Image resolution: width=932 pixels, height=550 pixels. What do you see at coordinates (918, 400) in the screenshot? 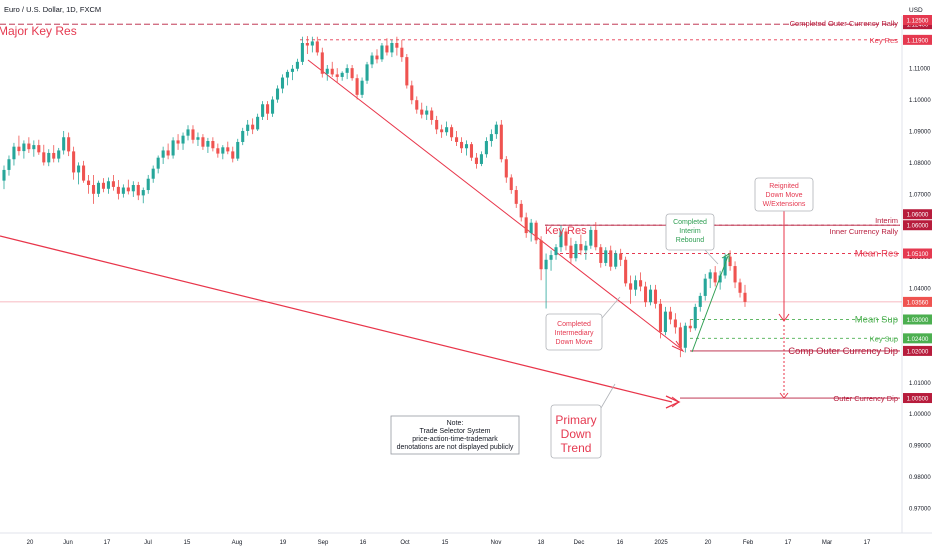
I see `level-price-badge-text: 1.00500` at bounding box center [918, 400].